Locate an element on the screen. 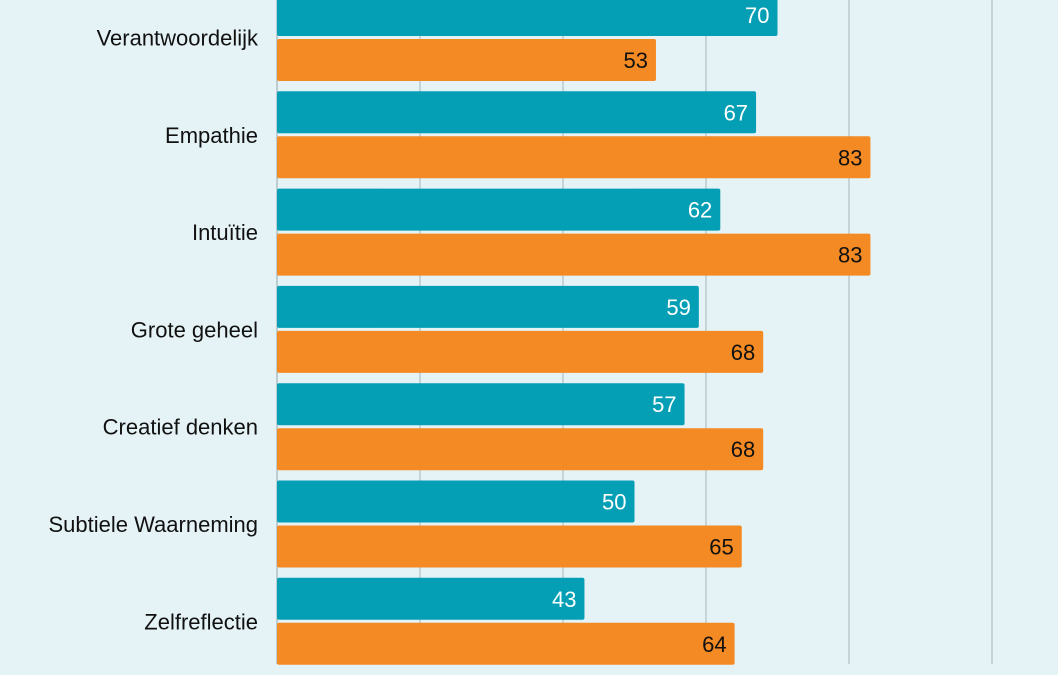 The height and width of the screenshot is (675, 1058). data-label: 57 is located at coordinates (664, 404).